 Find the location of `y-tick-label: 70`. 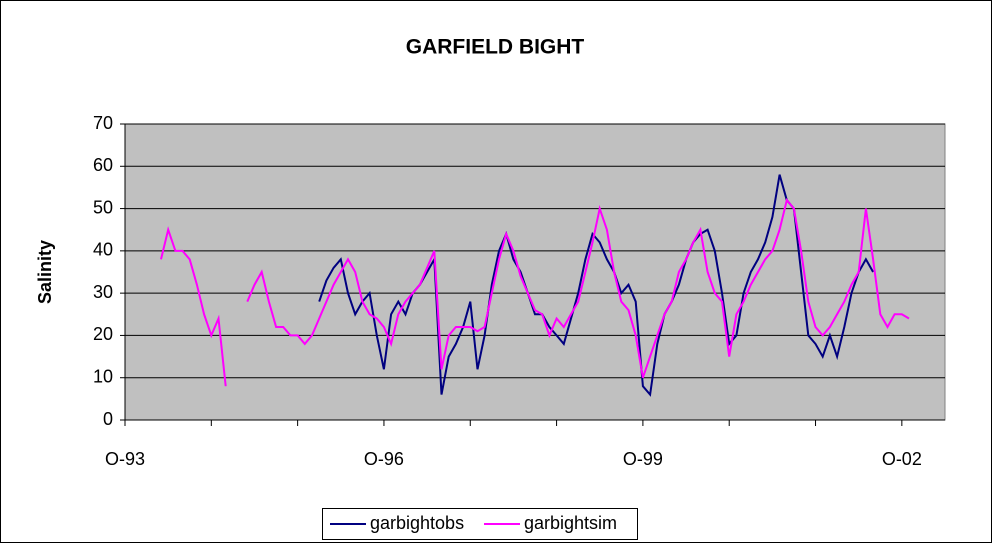

y-tick-label: 70 is located at coordinates (103, 123).